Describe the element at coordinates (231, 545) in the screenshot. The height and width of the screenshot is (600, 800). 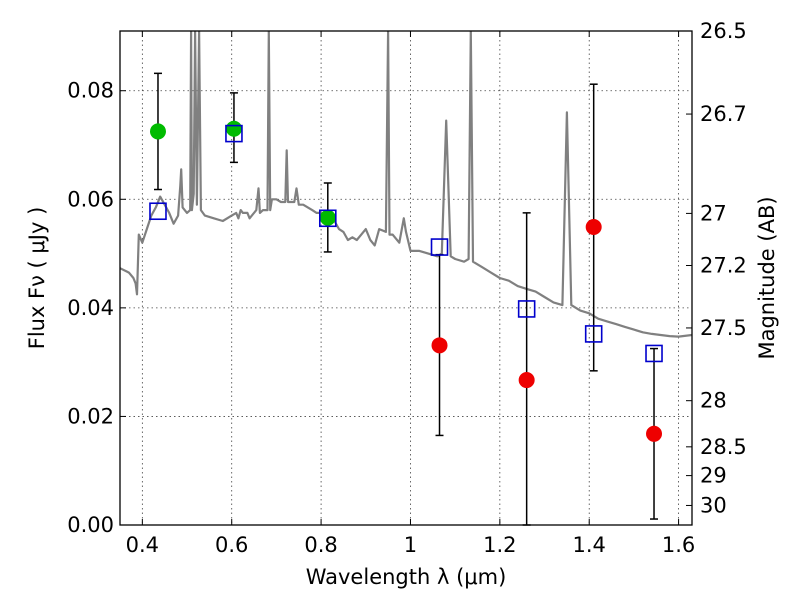
I see `x-tick-label: 0.6` at that location.